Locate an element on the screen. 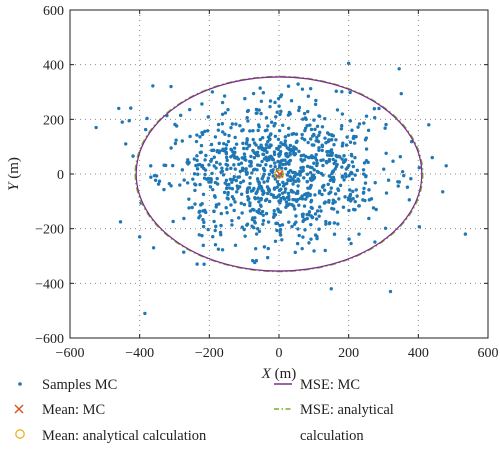  y-tick-label: −200 is located at coordinates (49, 230).